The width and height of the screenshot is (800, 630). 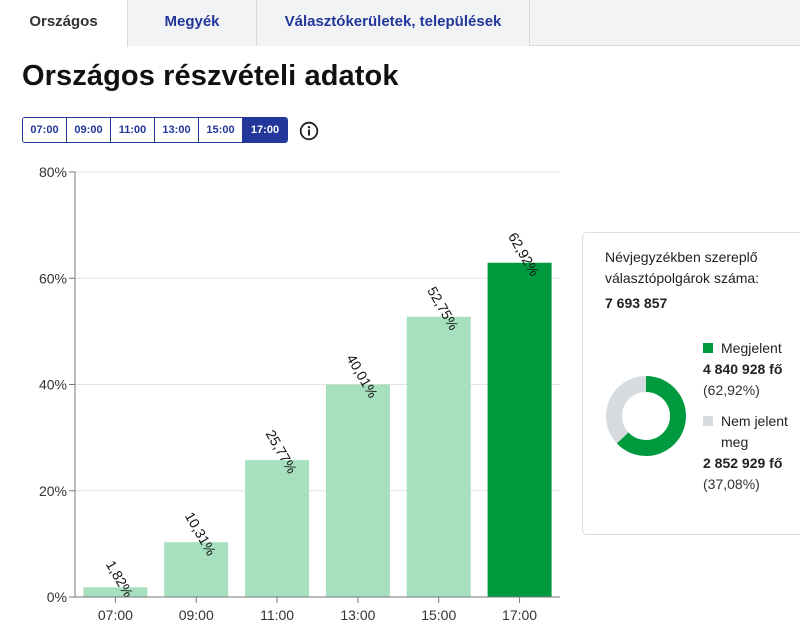 I want to click on summary-total: 7 693 857, so click(x=636, y=303).